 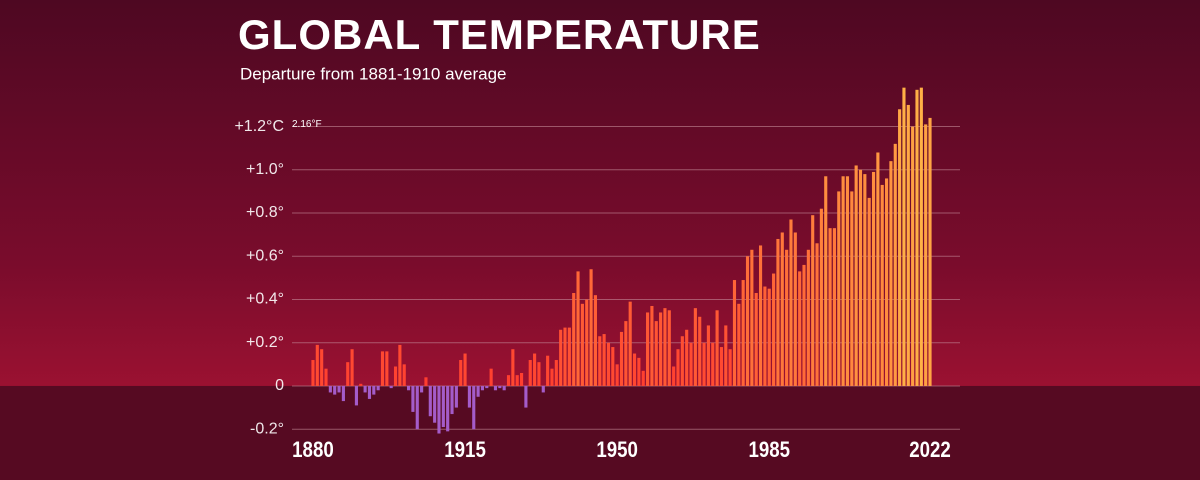 What do you see at coordinates (265, 342) in the screenshot?
I see `y-tick-label: +0.2°` at bounding box center [265, 342].